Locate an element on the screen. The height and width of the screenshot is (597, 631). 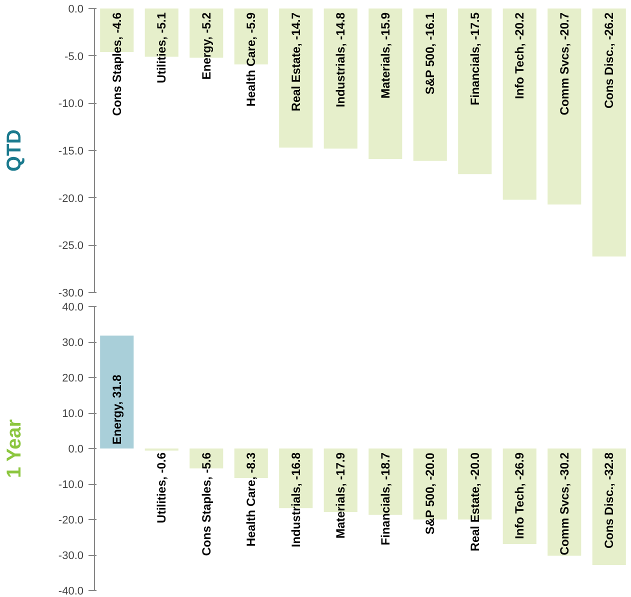
x-tick-label: Financials, -17.5 is located at coordinates (475, 59).